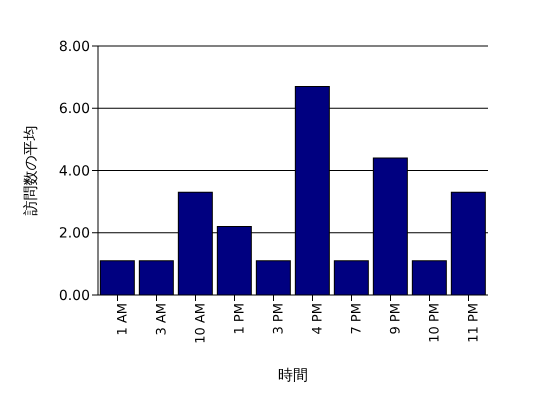 The height and width of the screenshot is (398, 548). What do you see at coordinates (162, 319) in the screenshot?
I see `x-tick-label: 3 AM` at bounding box center [162, 319].